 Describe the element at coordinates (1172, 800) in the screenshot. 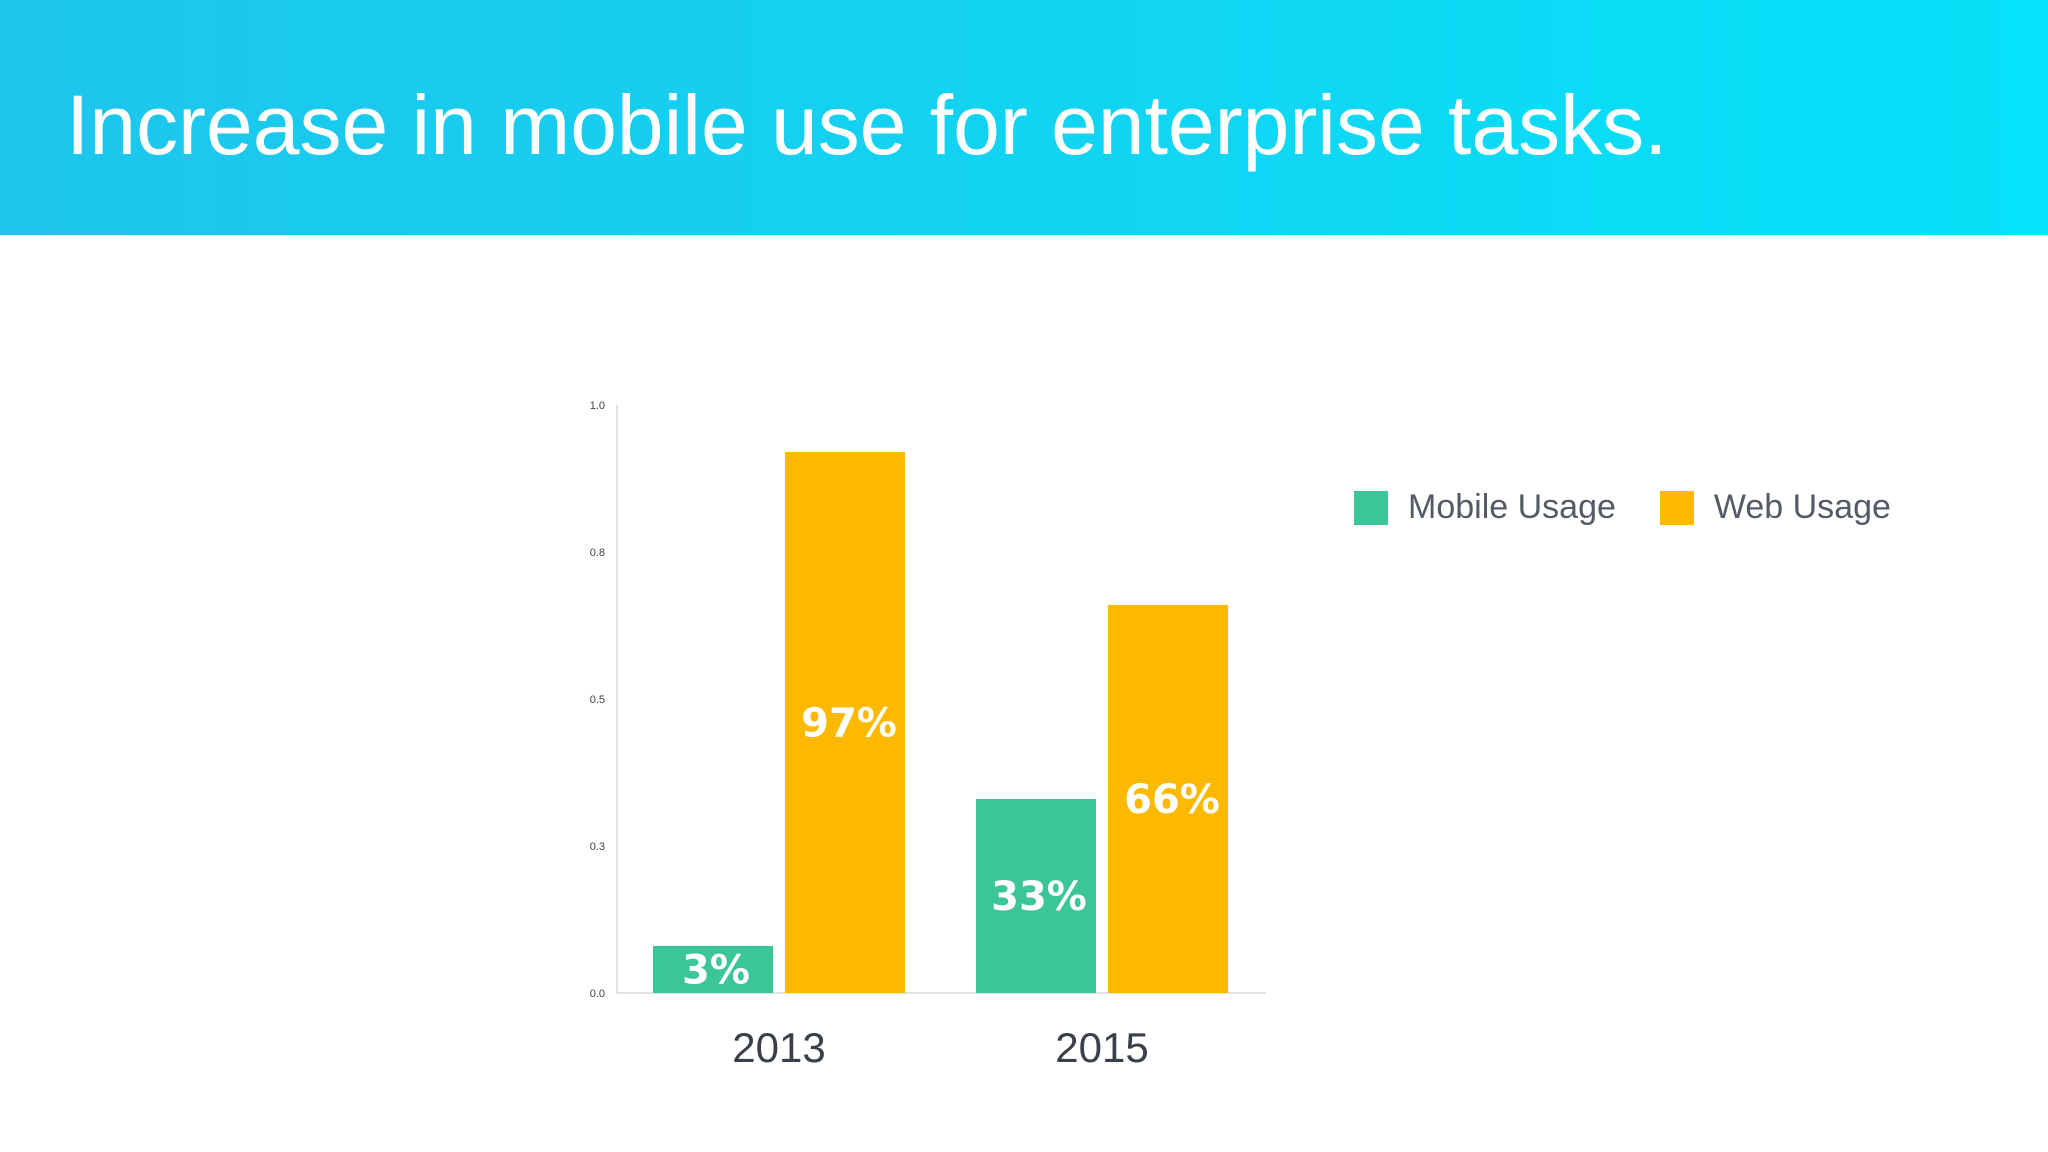

I see `data-label: 66%` at that location.